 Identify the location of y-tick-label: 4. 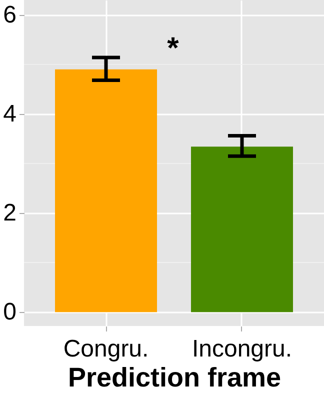
(9, 114).